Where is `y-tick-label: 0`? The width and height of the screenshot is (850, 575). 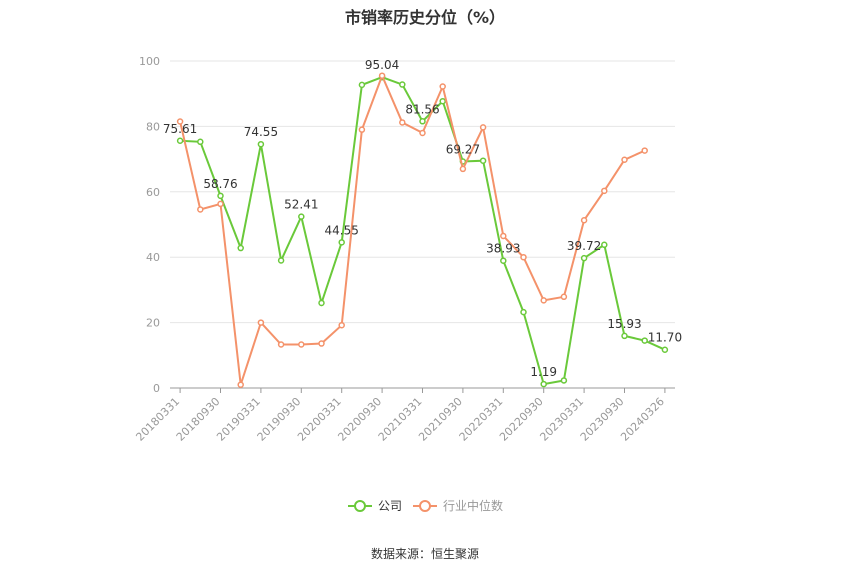
y-tick-label: 0 is located at coordinates (156, 388).